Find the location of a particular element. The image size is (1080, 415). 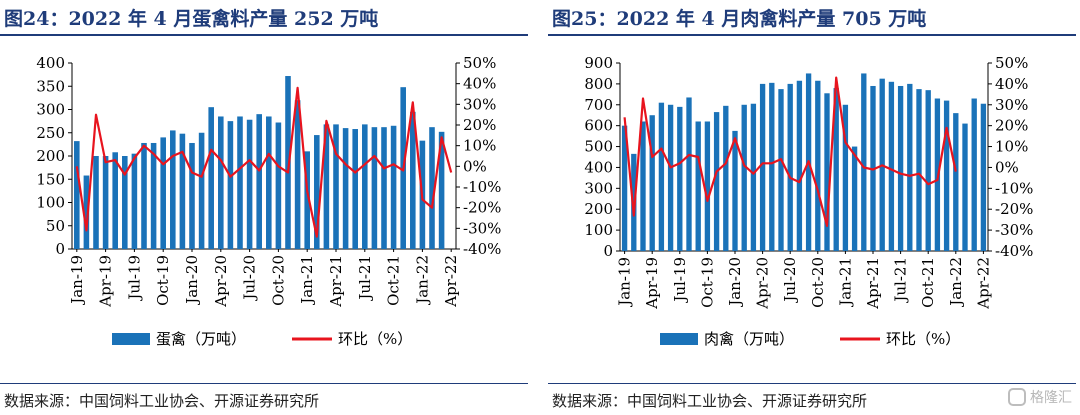

x-tick-label: Jul-21 is located at coordinates (901, 280).